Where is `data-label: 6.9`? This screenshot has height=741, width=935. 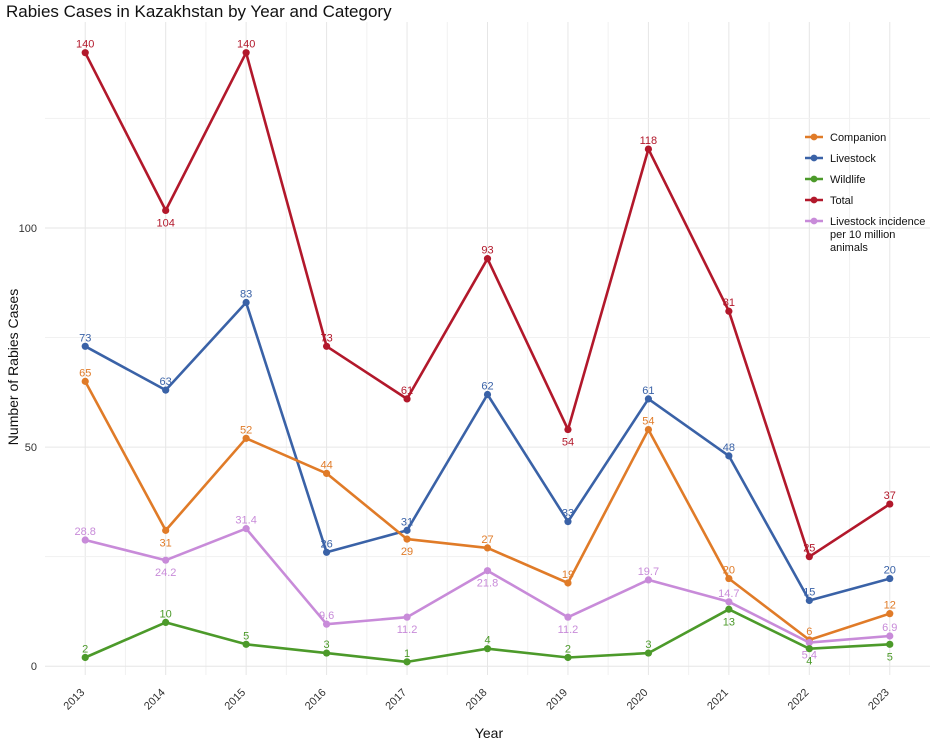 data-label: 6.9 is located at coordinates (889, 628).